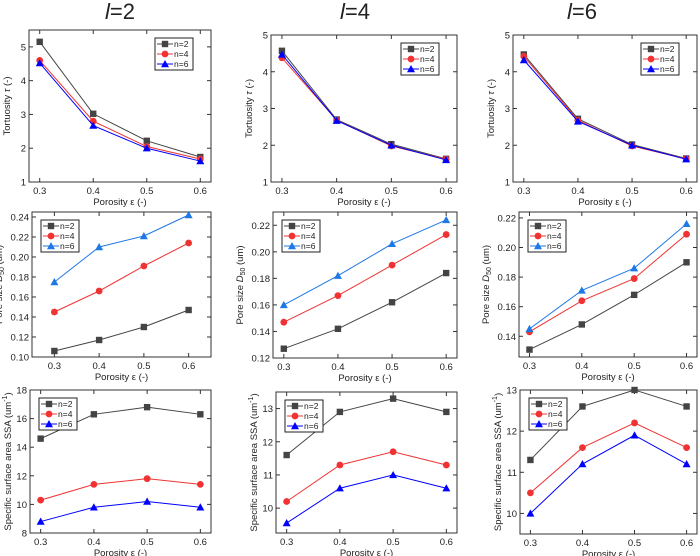 Image resolution: width=700 pixels, height=556 pixels. Describe the element at coordinates (20, 258) in the screenshot. I see `y-tick-label: 0.20` at that location.